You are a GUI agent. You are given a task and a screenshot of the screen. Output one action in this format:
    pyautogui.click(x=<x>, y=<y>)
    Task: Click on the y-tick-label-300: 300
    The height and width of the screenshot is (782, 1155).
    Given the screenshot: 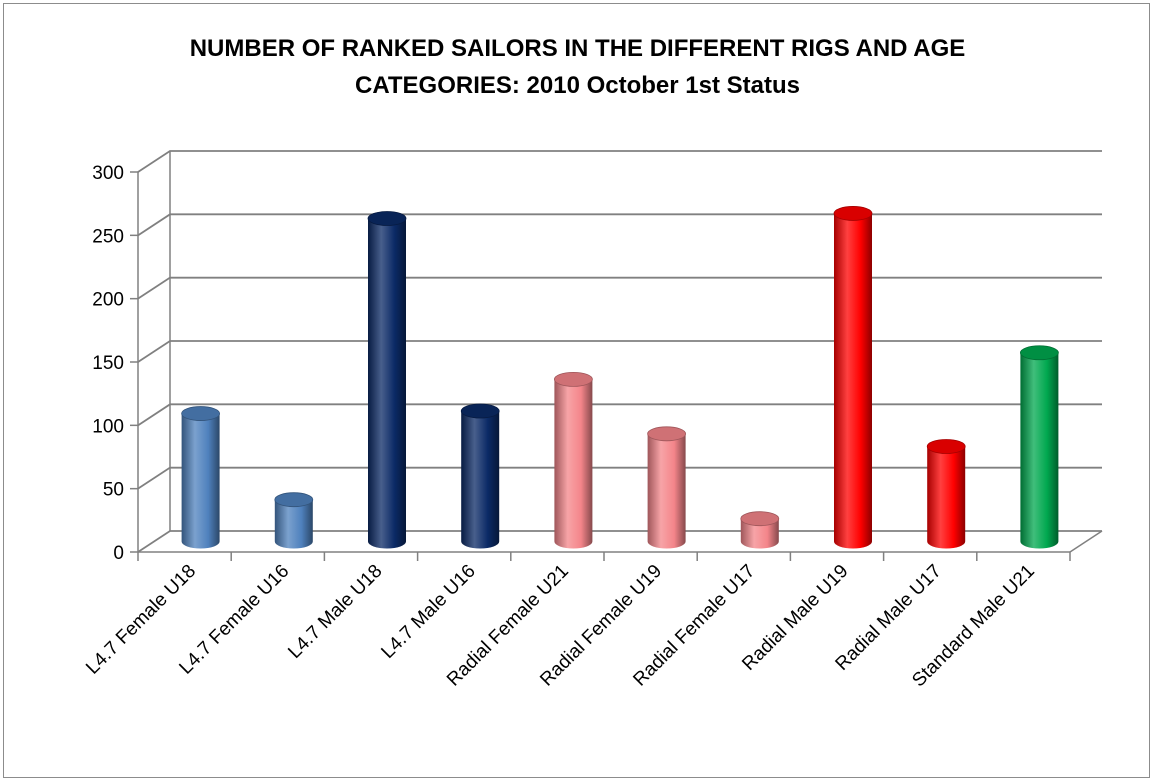 What is the action you would take?
    pyautogui.click(x=108, y=173)
    